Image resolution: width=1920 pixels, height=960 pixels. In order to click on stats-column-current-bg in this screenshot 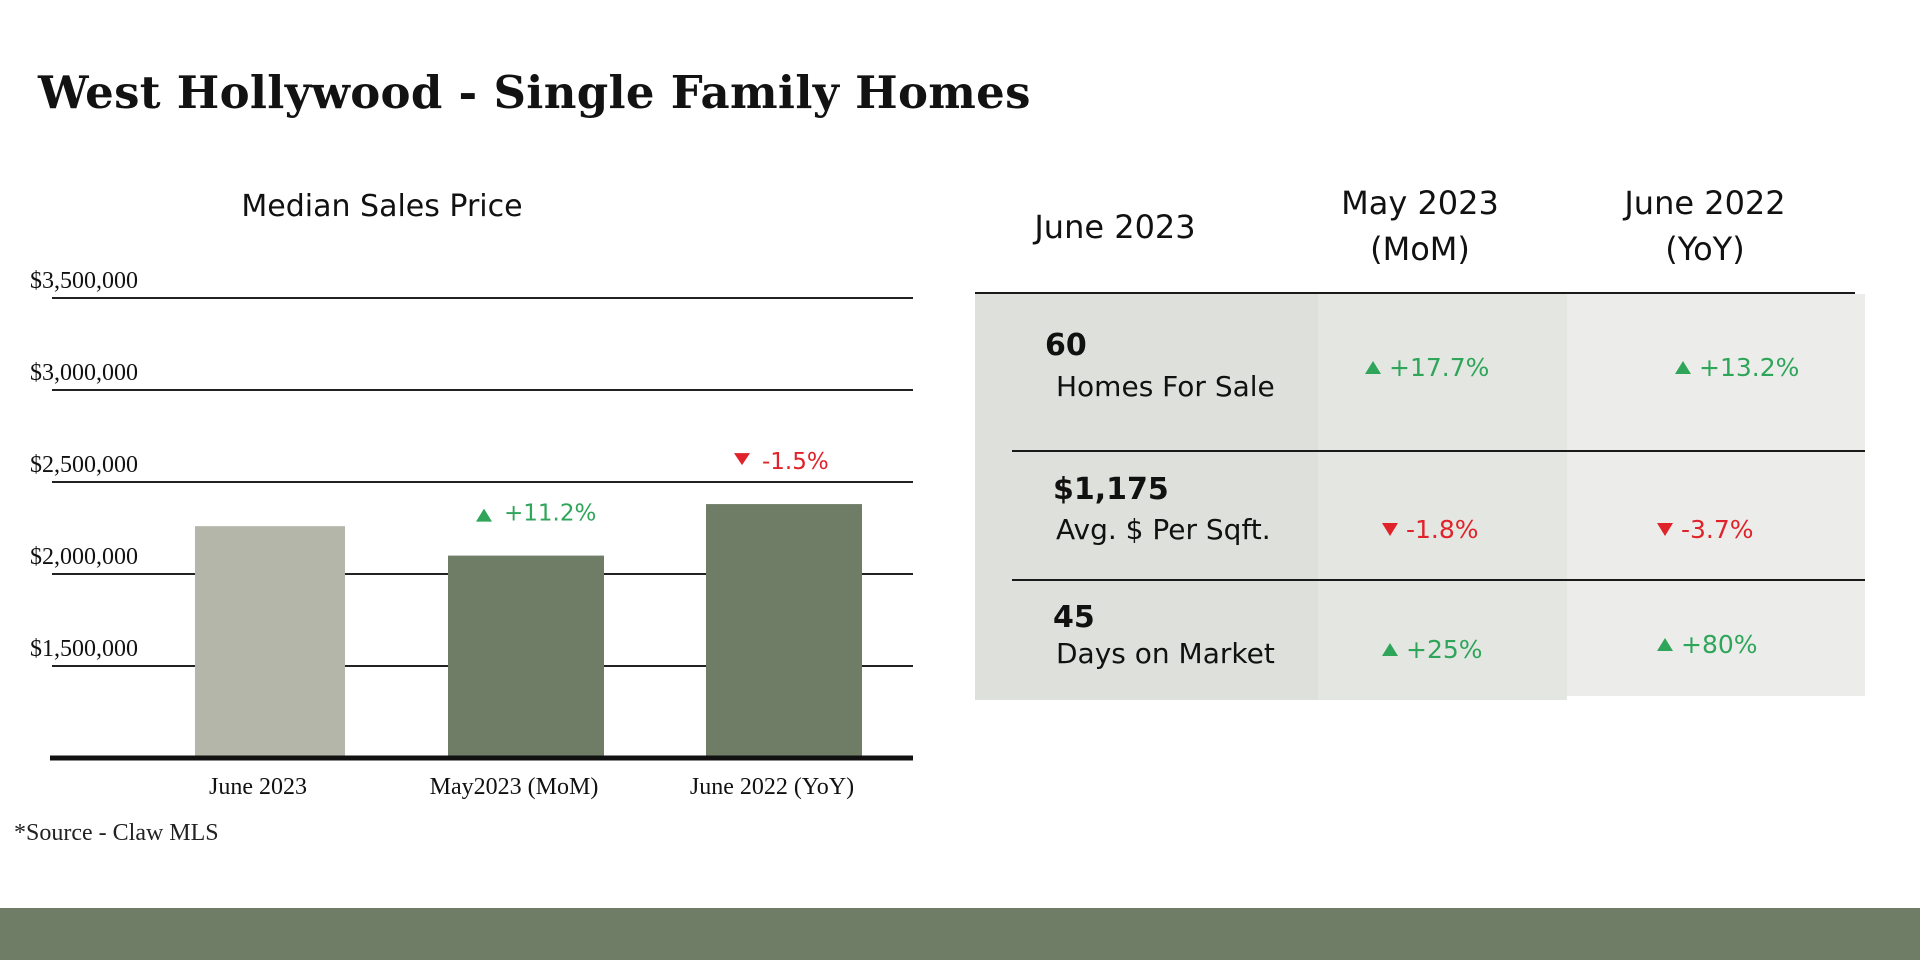, I will do `click(1146, 497)`.